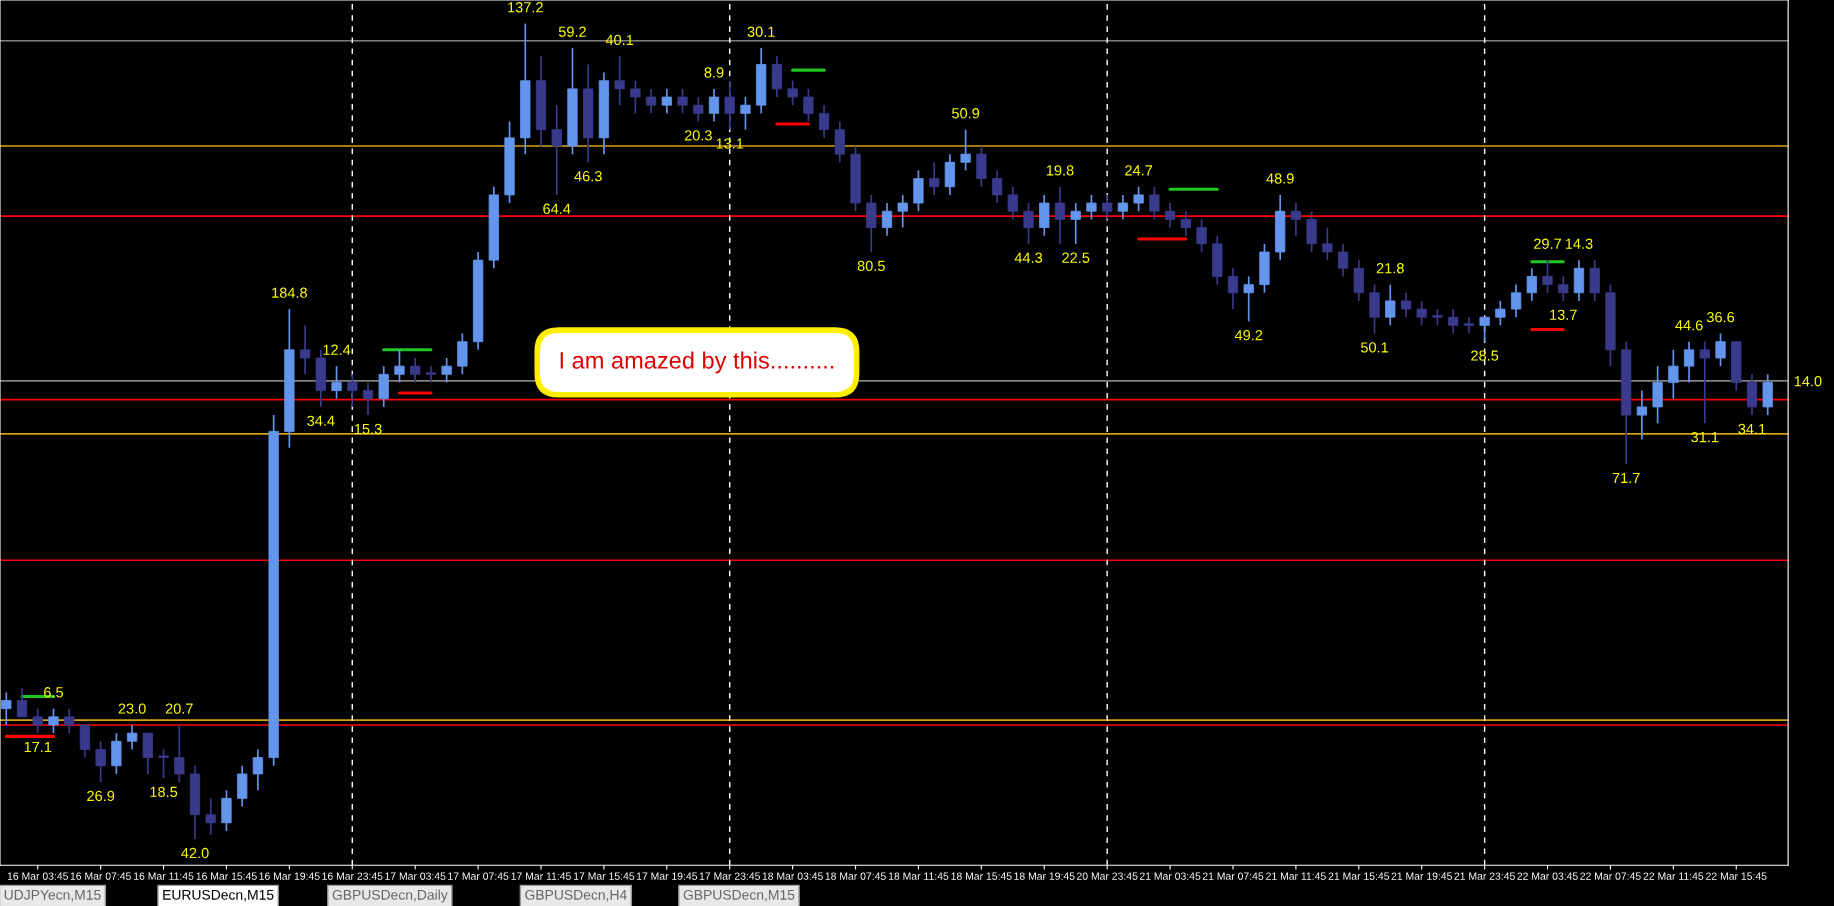 This screenshot has height=906, width=1834. I want to click on annotation: 18.5, so click(164, 792).